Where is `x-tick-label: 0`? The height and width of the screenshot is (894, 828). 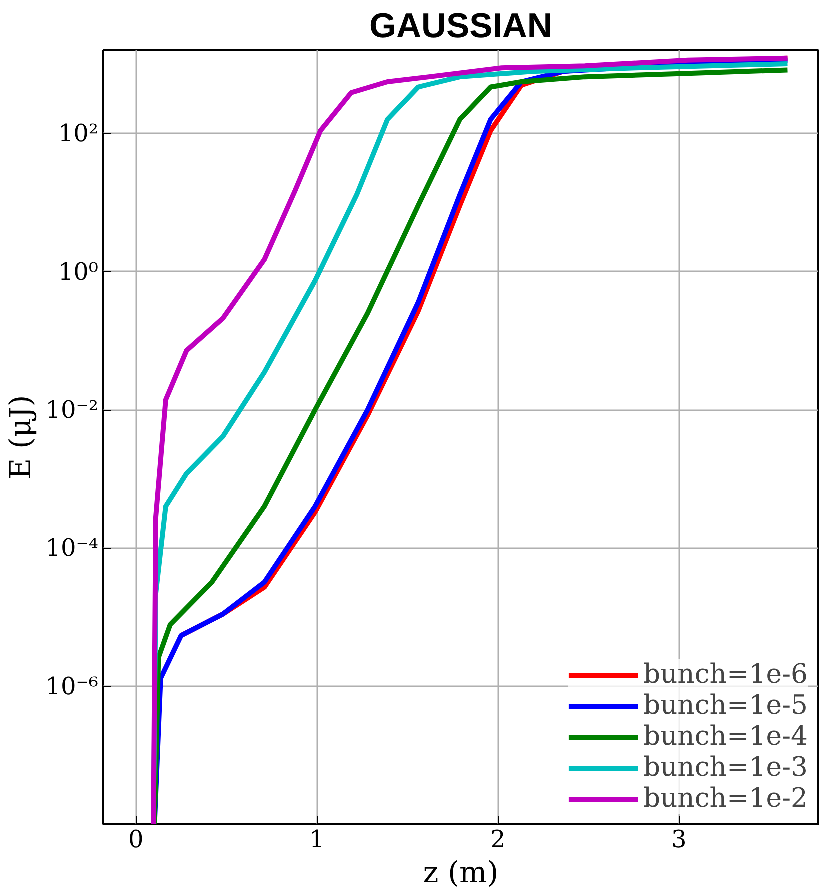 x-tick-label: 0 is located at coordinates (136, 840).